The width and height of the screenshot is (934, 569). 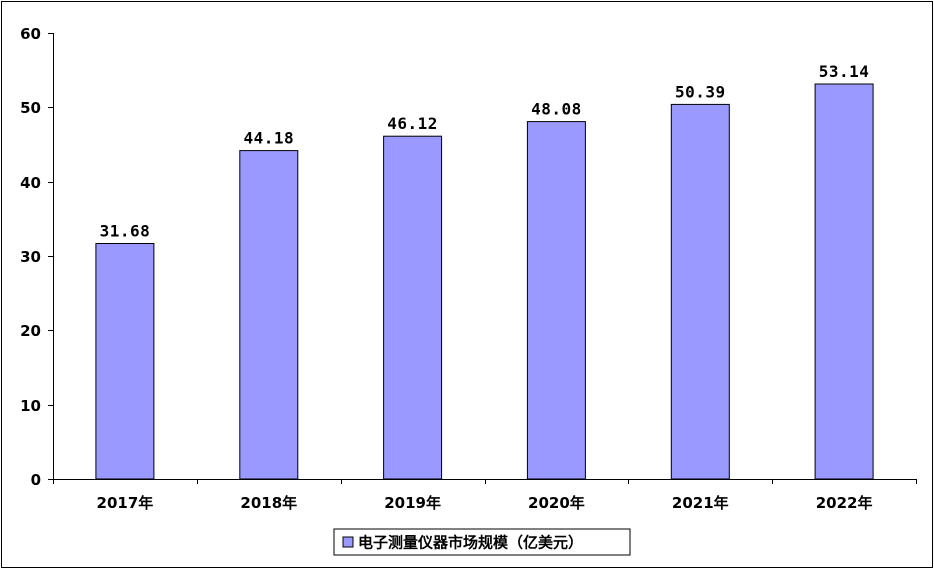 I want to click on x-tick-label: 2017年, so click(x=125, y=503).